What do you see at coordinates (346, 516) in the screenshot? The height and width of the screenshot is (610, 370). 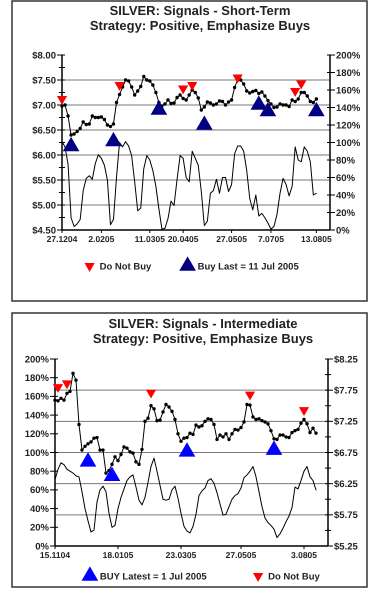 I see `y2-tick-label: $5.75` at bounding box center [346, 516].